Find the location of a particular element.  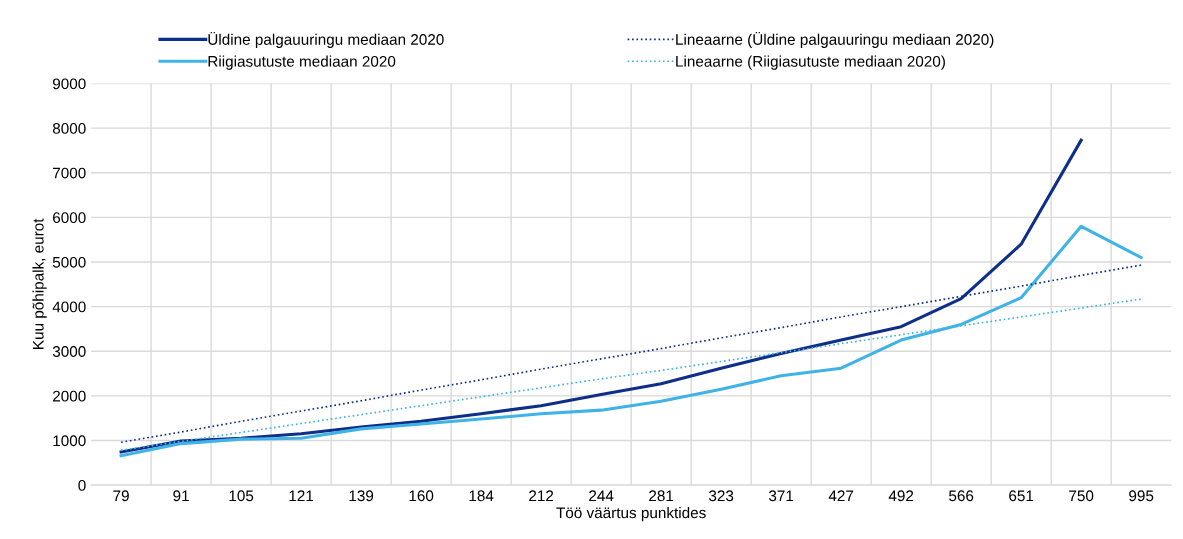

x-tick-label: 651 is located at coordinates (1021, 496).